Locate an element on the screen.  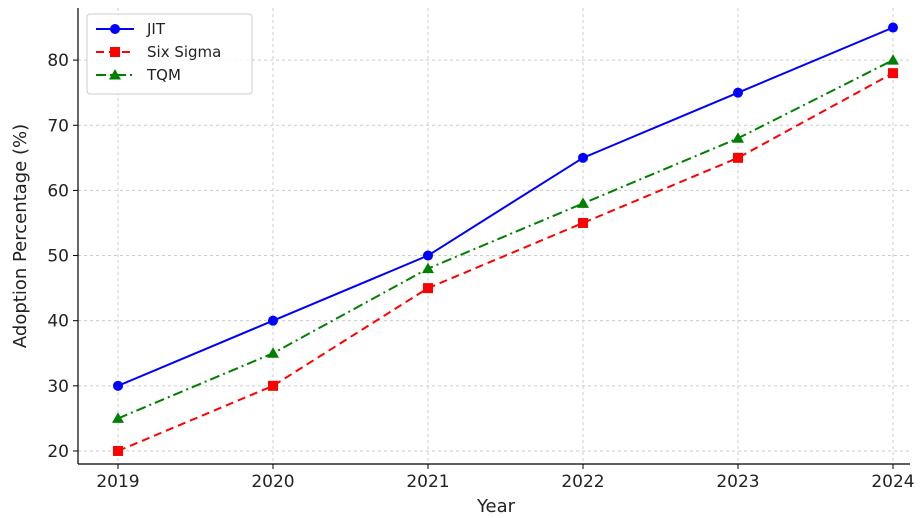
legend-label: TQM is located at coordinates (163, 75).